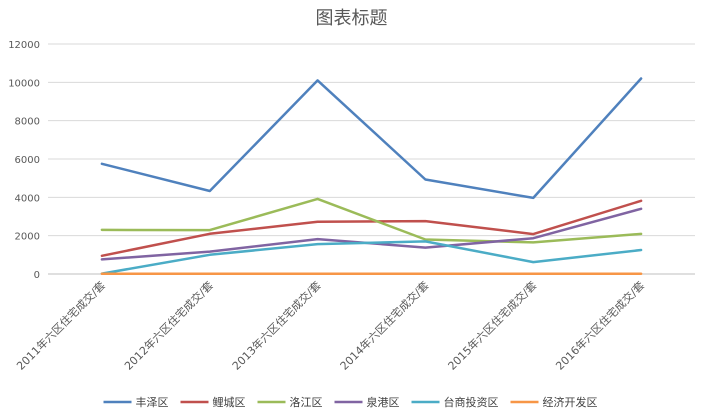 Image resolution: width=703 pixels, height=416 pixels. What do you see at coordinates (471, 402) in the screenshot?
I see `legend-label-4: 台商投资区` at bounding box center [471, 402].